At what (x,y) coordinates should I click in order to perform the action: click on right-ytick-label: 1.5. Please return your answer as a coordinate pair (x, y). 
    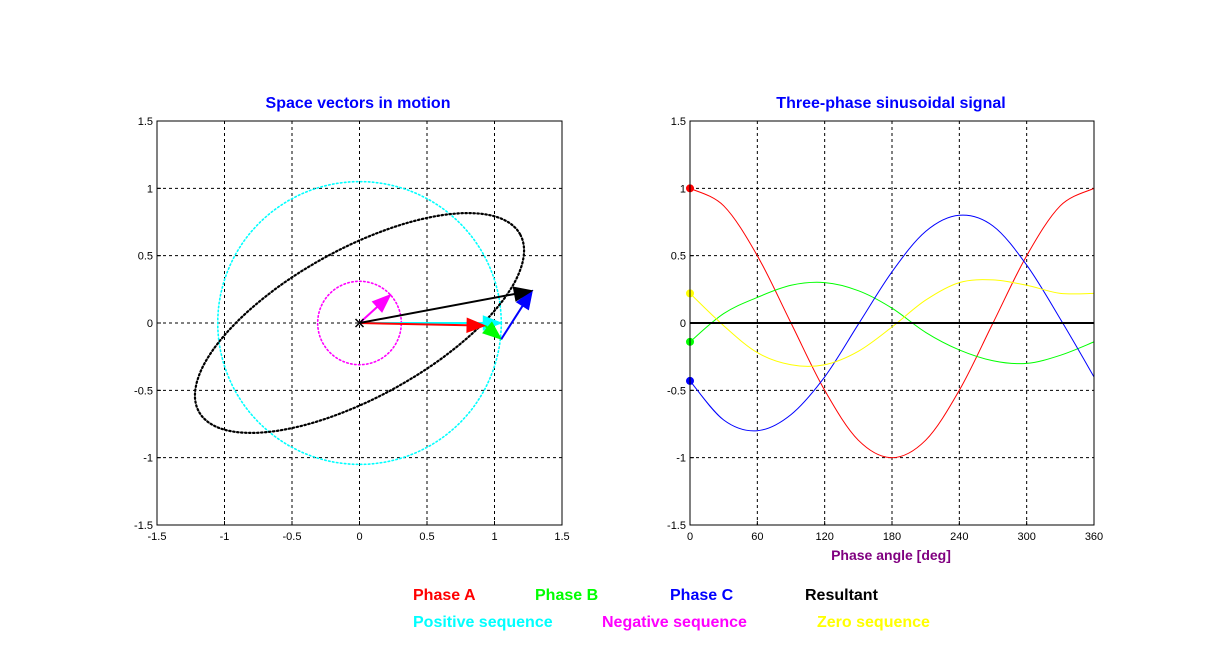
    Looking at the image, I should click on (678, 122).